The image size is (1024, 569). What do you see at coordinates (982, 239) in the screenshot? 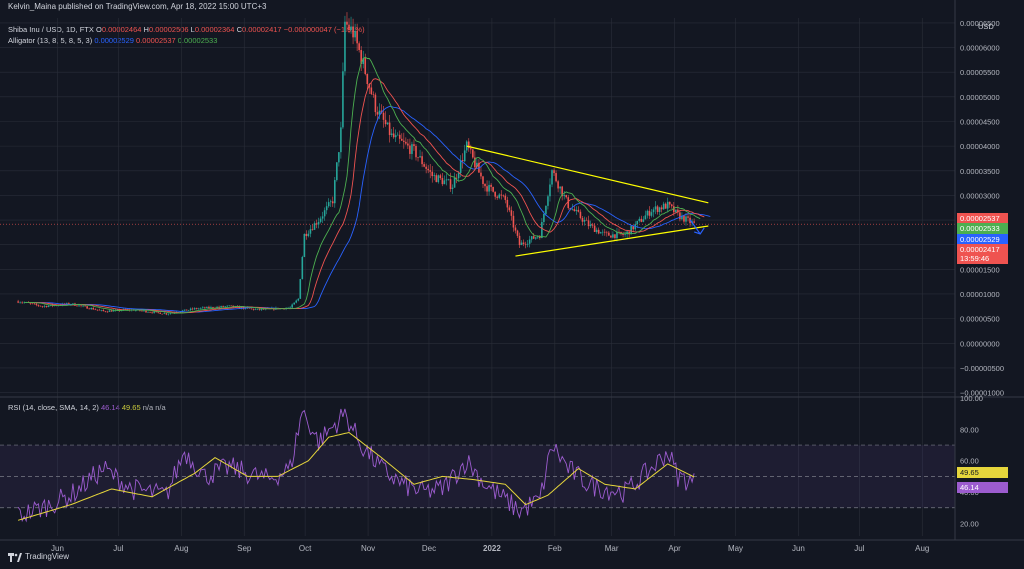
I see `price-tag: 0.00002529` at bounding box center [982, 239].